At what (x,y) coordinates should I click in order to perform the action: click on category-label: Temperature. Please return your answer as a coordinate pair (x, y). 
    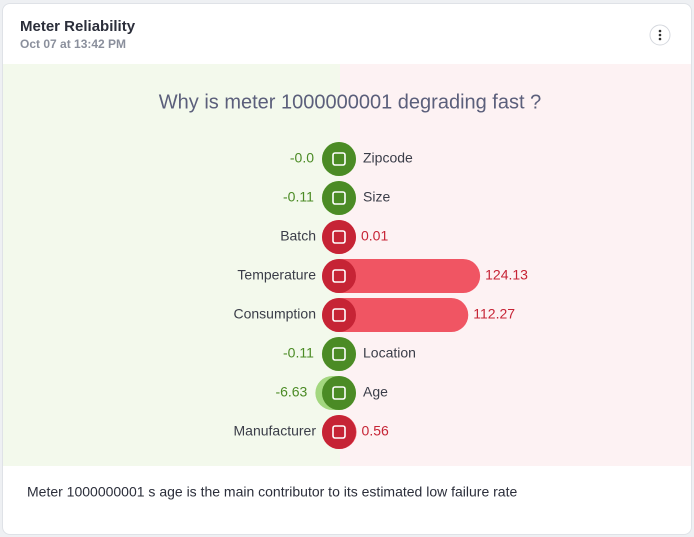
    Looking at the image, I should click on (276, 275).